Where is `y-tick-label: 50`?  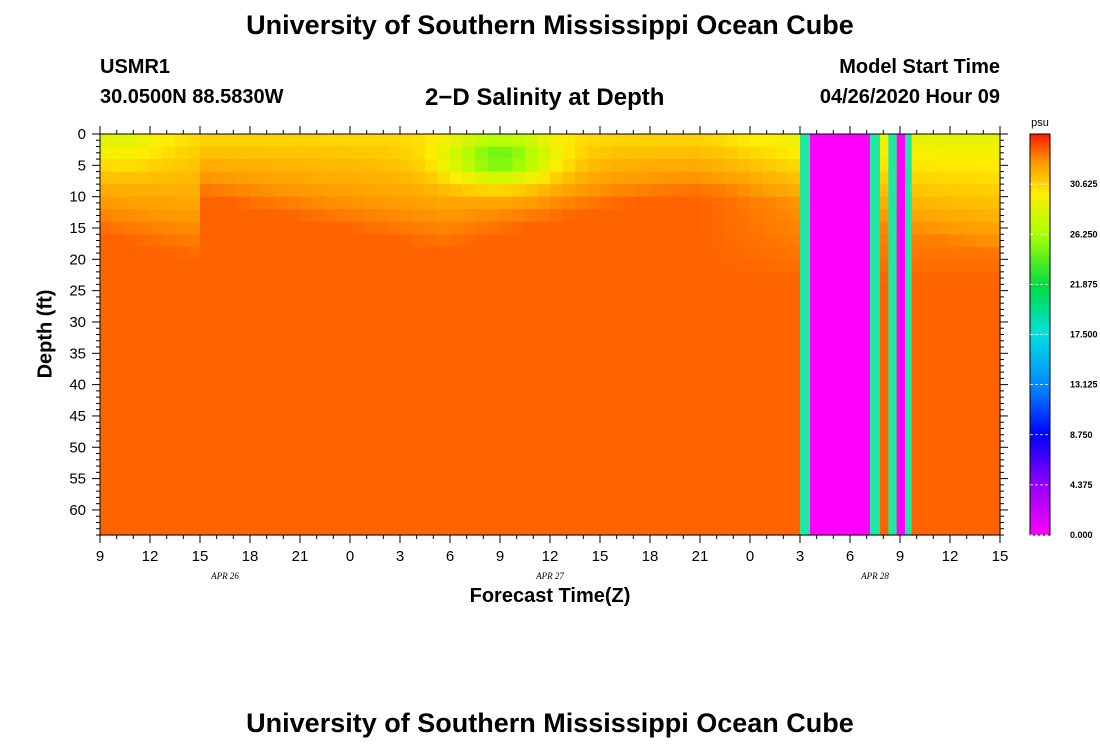 y-tick-label: 50 is located at coordinates (77, 447).